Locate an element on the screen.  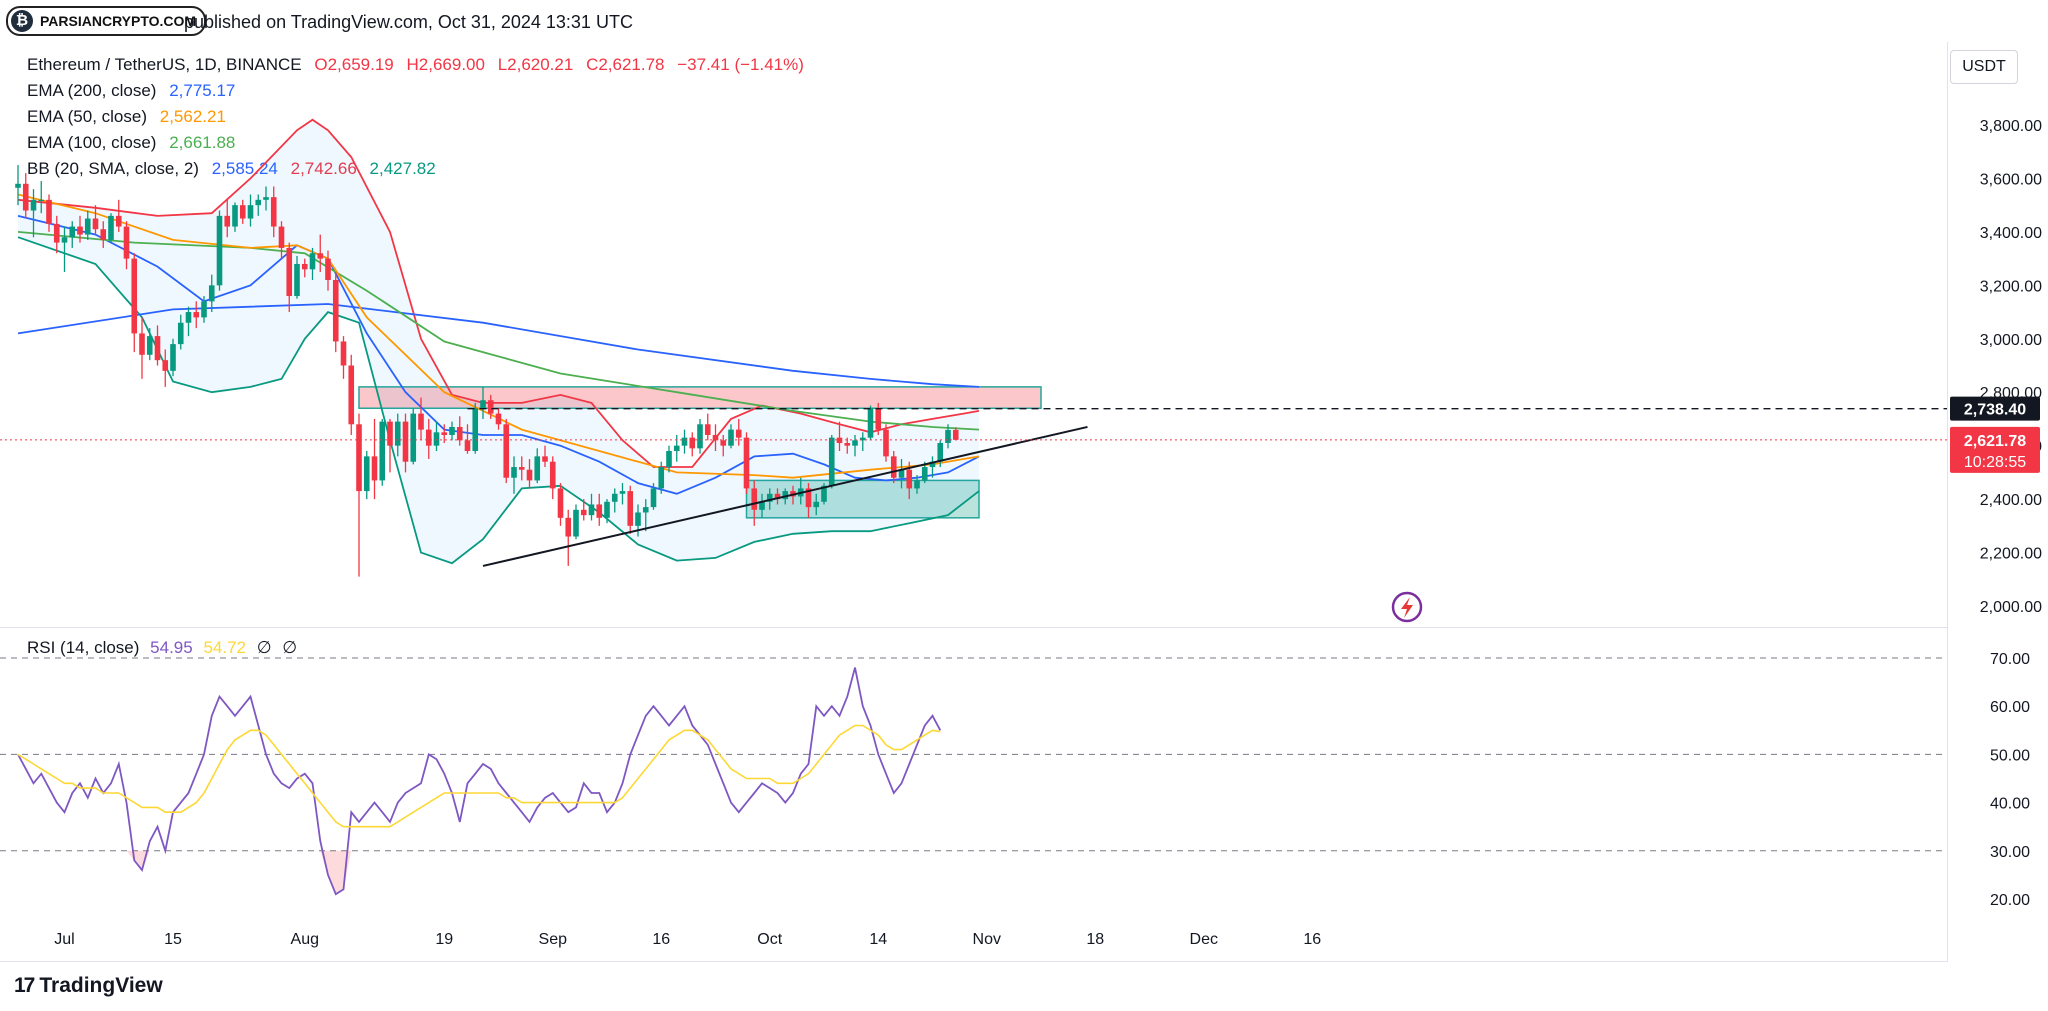
time-tick-label: Dec is located at coordinates (1204, 939).